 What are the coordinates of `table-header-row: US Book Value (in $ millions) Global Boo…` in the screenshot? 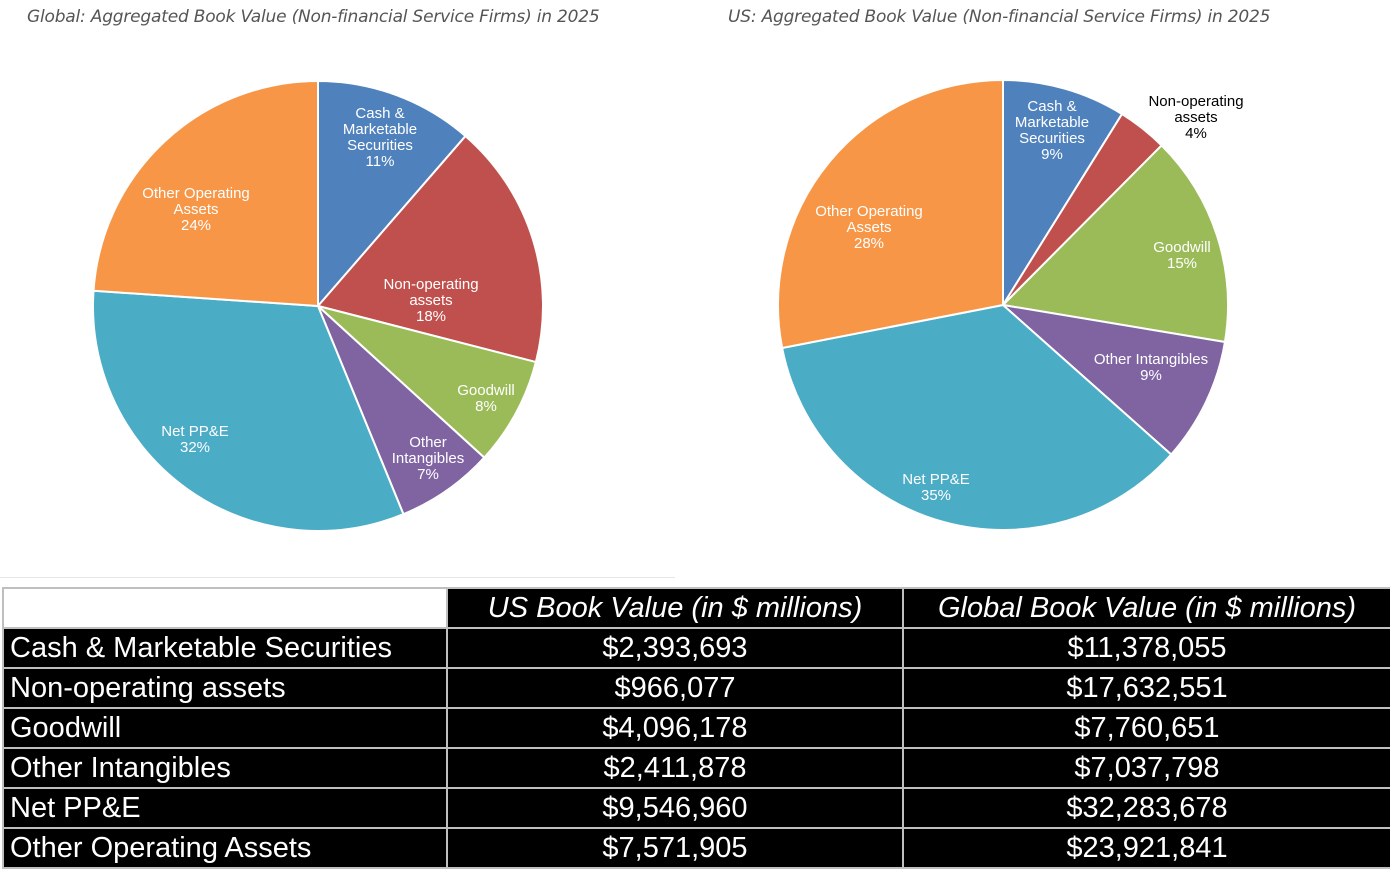 It's located at (696, 608).